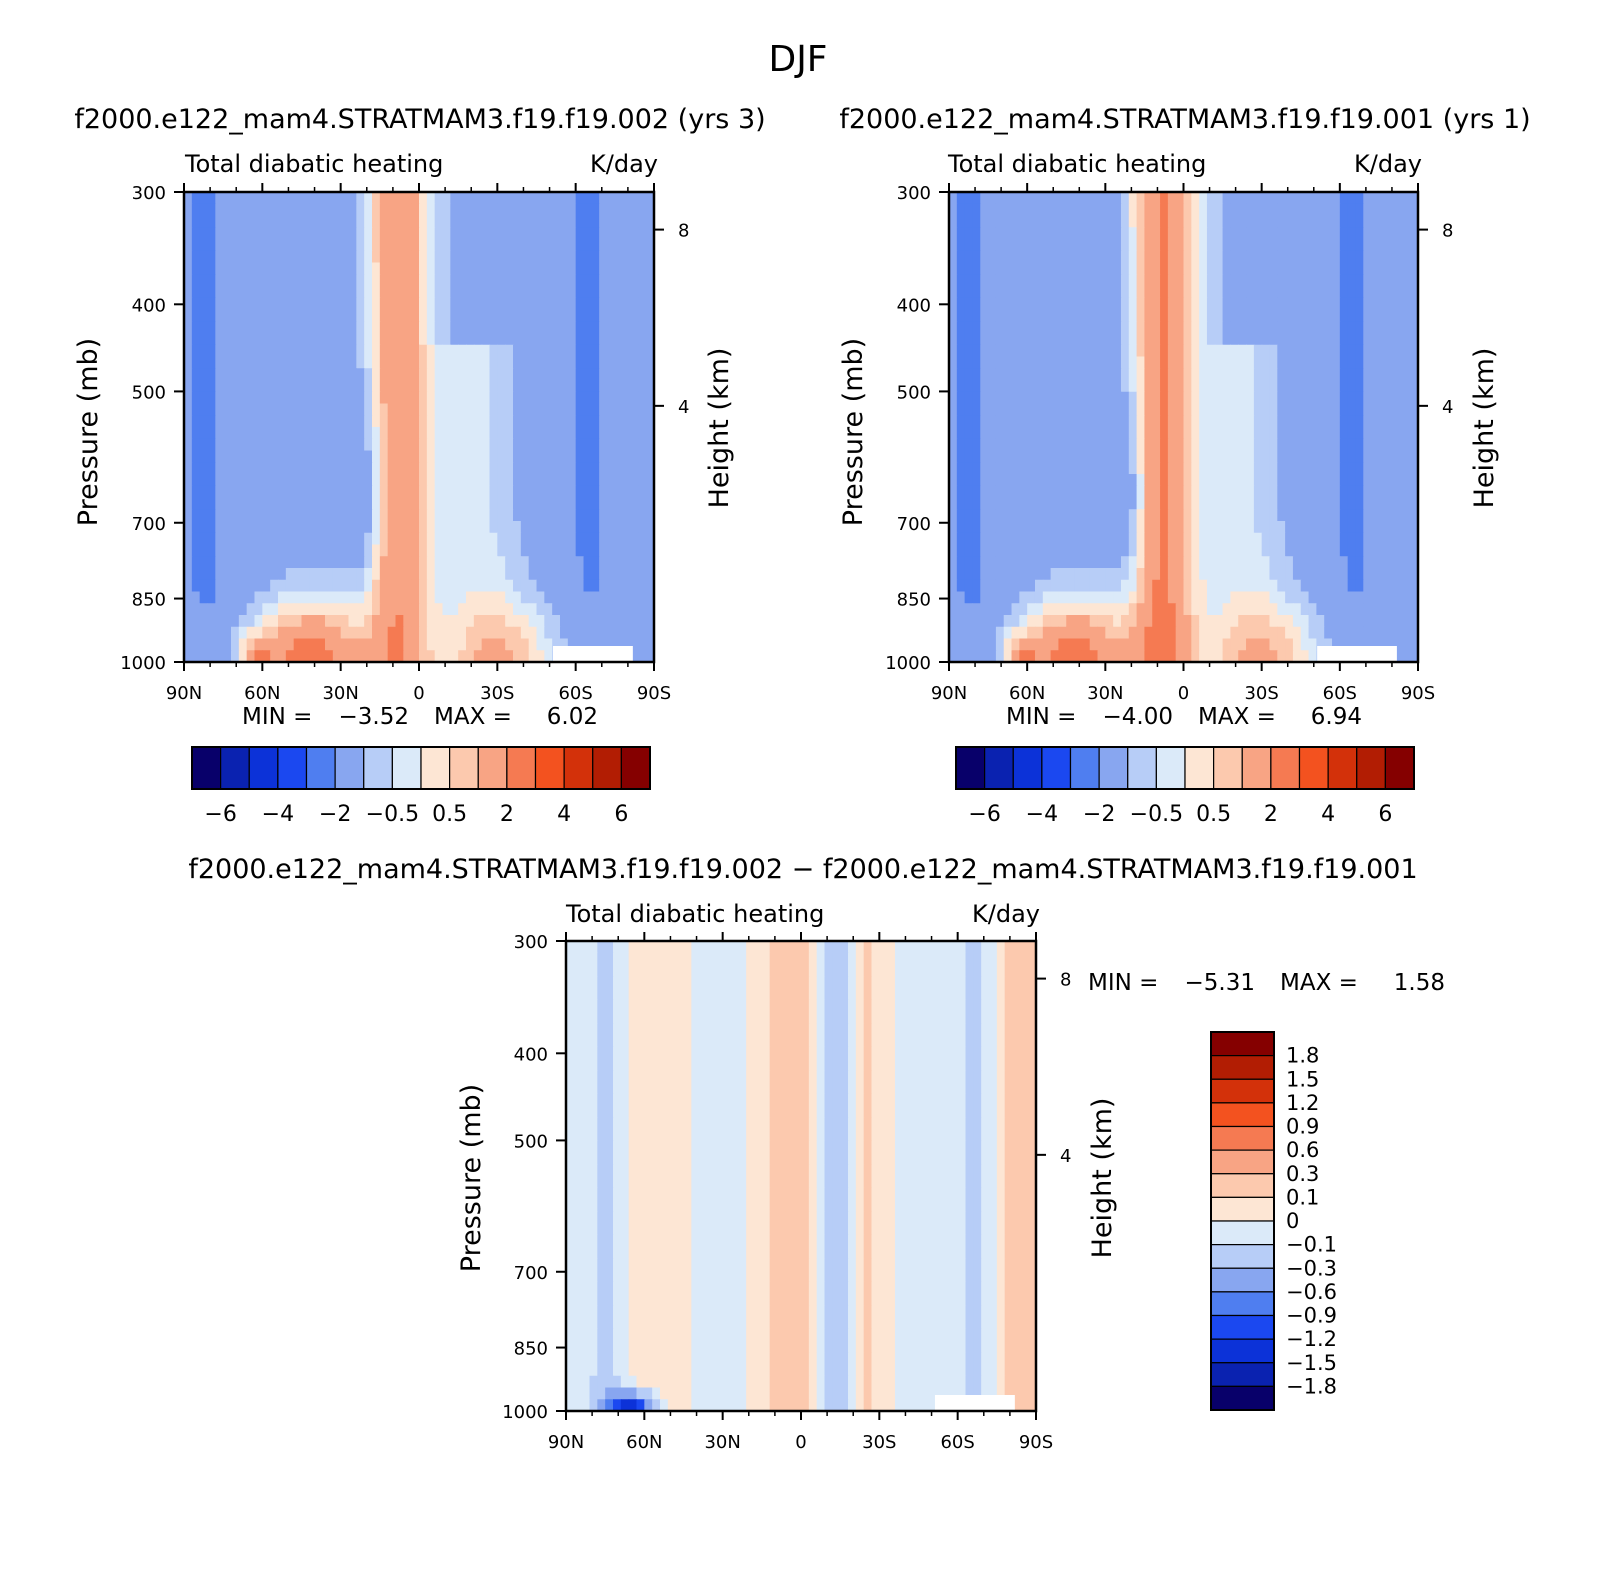  Describe the element at coordinates (592, 654) in the screenshot. I see `missing-data-region` at that location.